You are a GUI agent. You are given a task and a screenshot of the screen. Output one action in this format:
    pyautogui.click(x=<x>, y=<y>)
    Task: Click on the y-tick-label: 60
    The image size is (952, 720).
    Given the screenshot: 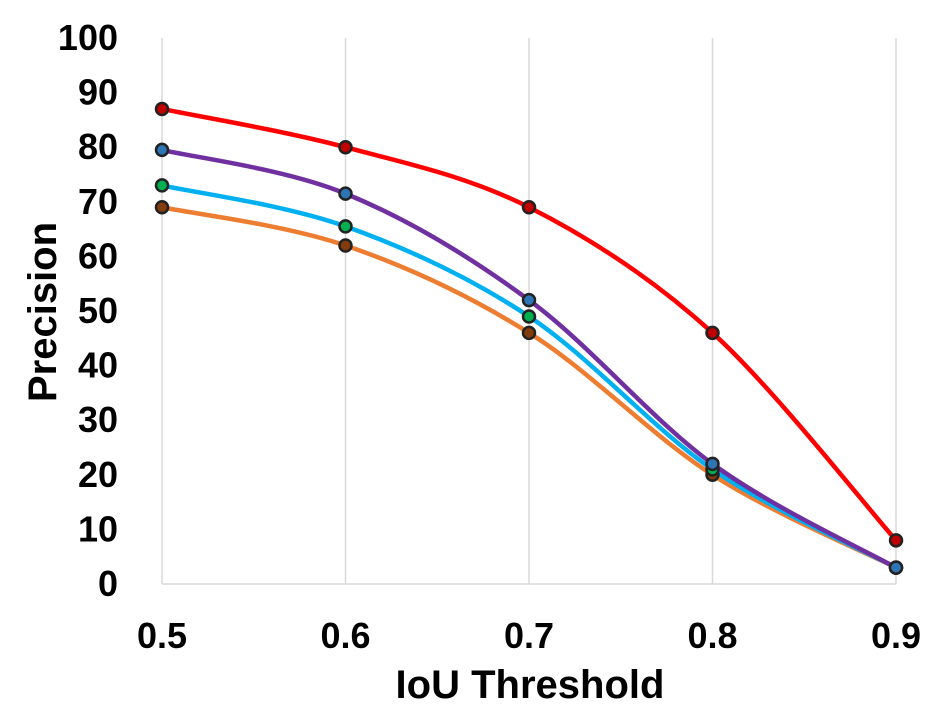 What is the action you would take?
    pyautogui.click(x=98, y=255)
    